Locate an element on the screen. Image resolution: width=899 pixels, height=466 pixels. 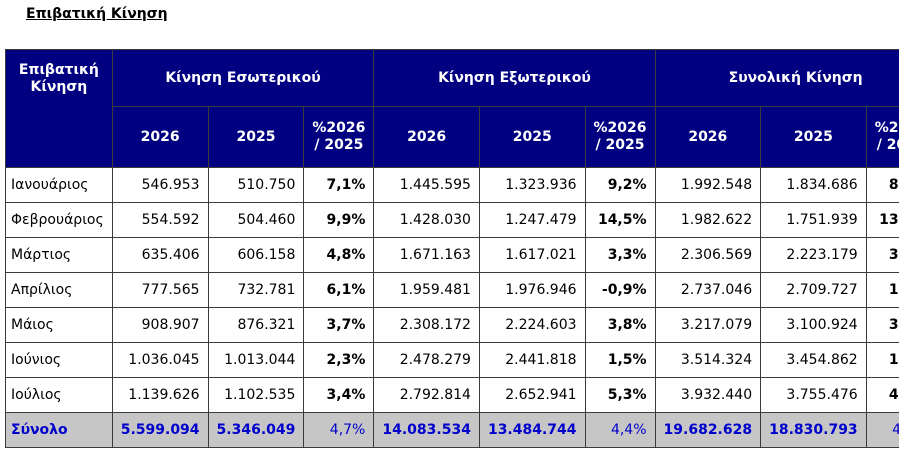
value-cell: 2.223.179 is located at coordinates (813, 255).